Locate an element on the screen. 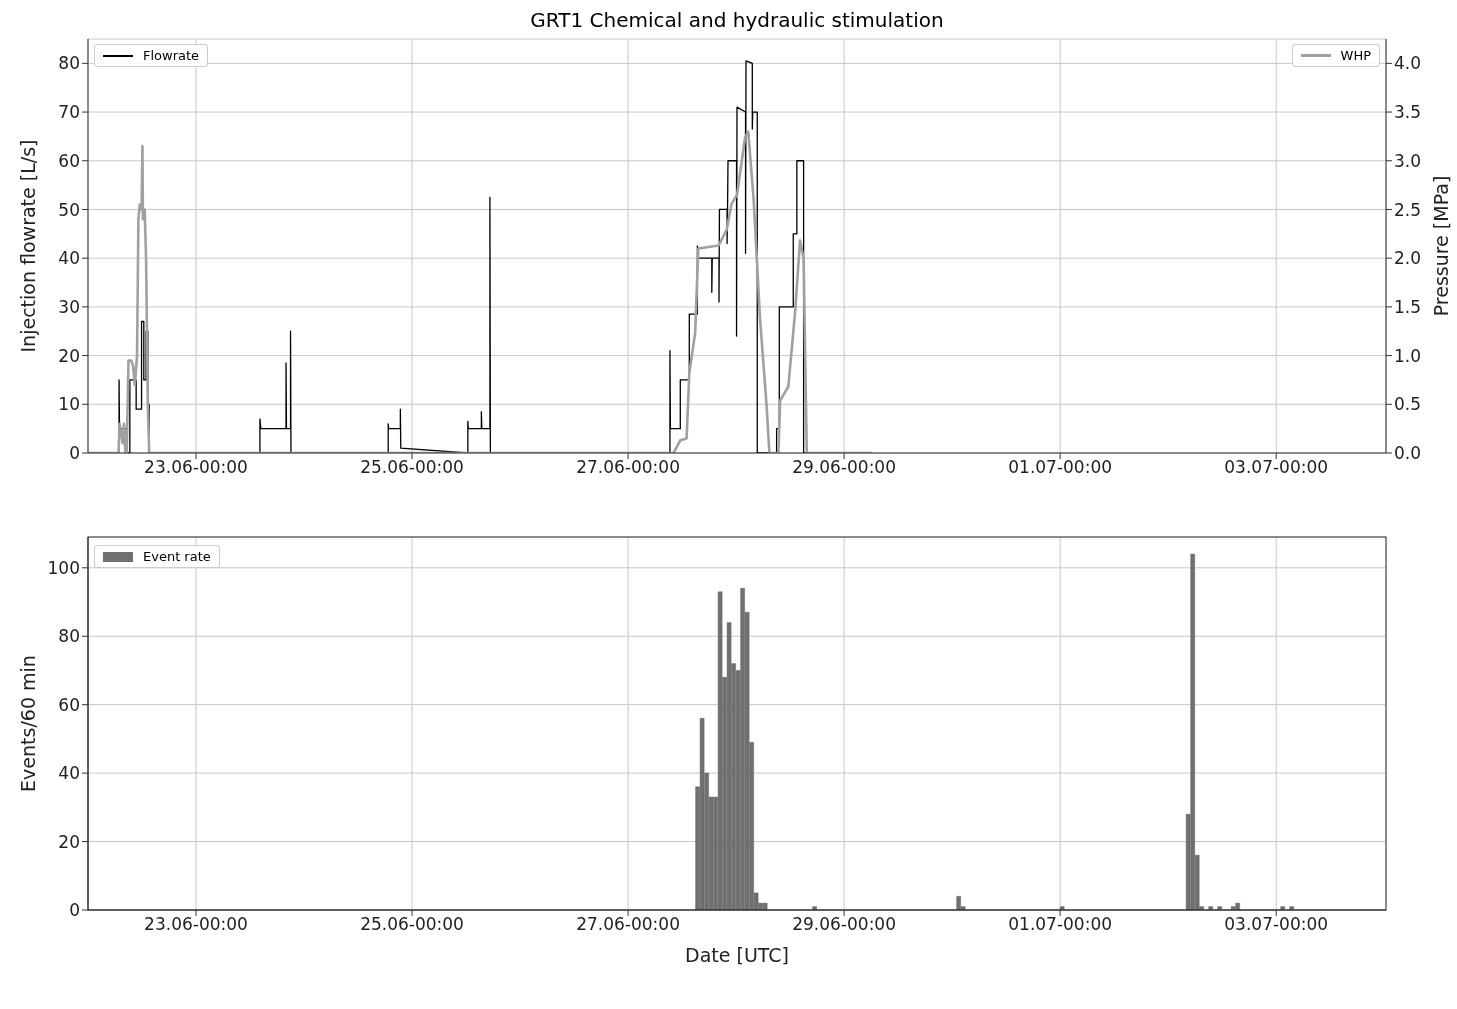 This screenshot has height=1009, width=1457. legend-label: Flowrate is located at coordinates (171, 55).